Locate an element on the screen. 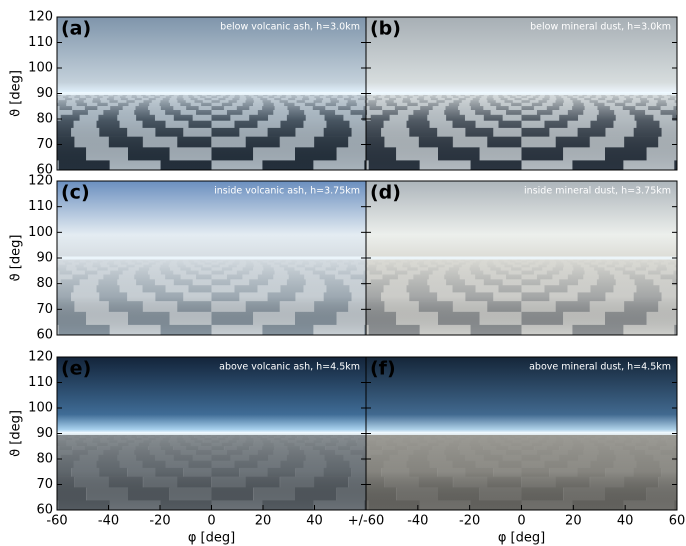 The width and height of the screenshot is (686, 546). panel-label: (b) is located at coordinates (385, 29).